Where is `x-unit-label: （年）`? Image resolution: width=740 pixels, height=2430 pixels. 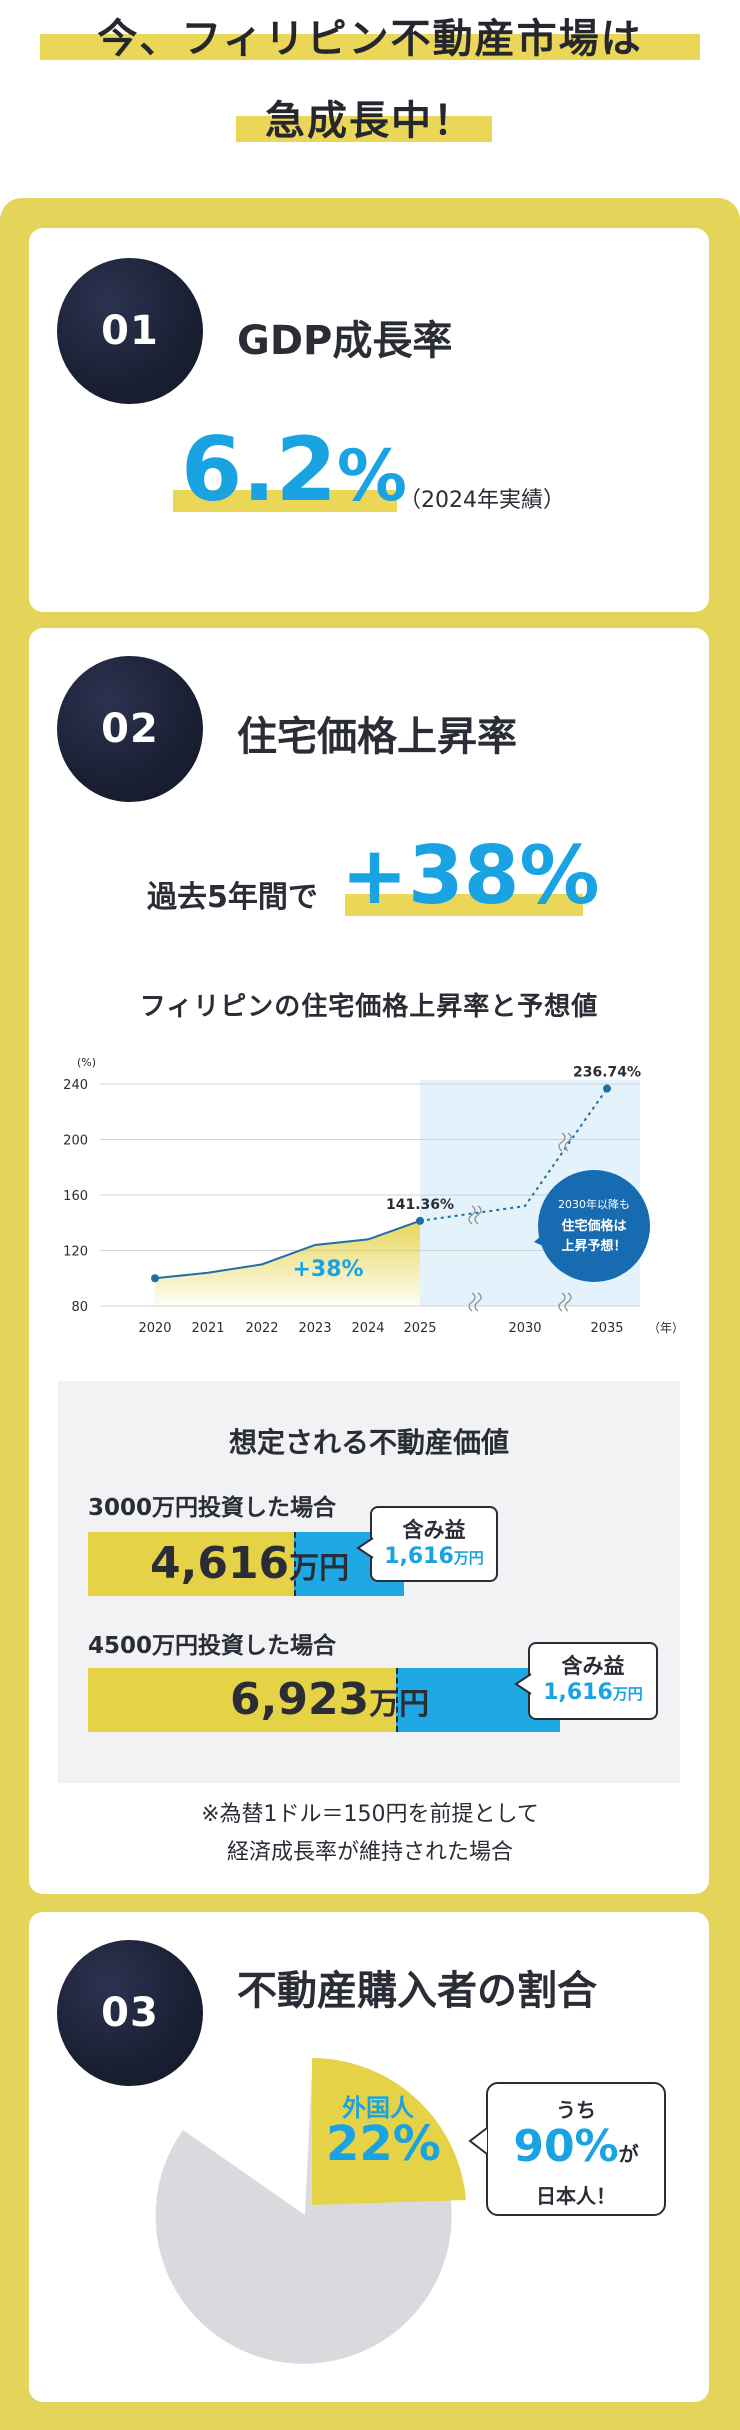
x-unit-label: （年） is located at coordinates (666, 1328).